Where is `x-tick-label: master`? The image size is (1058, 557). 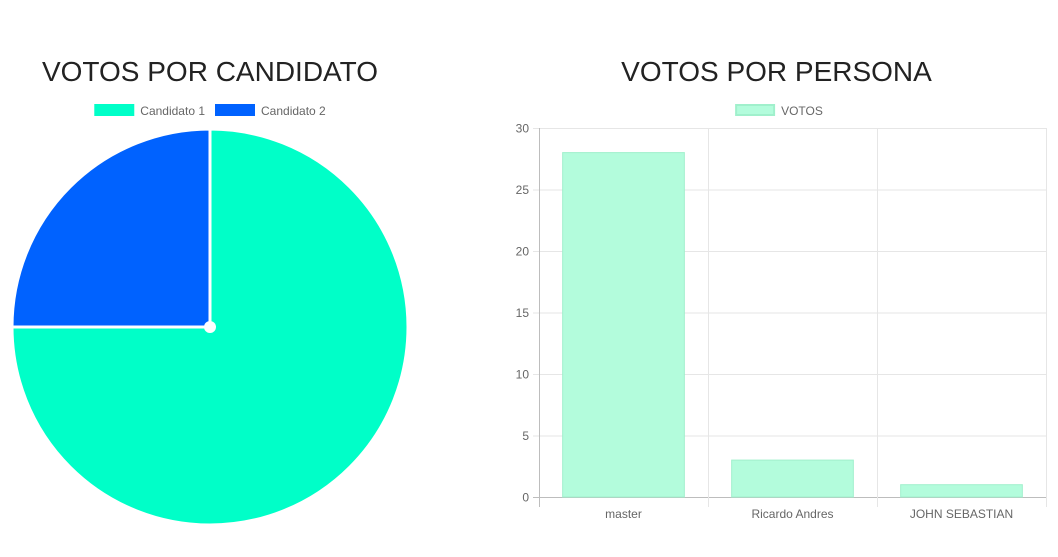
x-tick-label: master is located at coordinates (623, 514).